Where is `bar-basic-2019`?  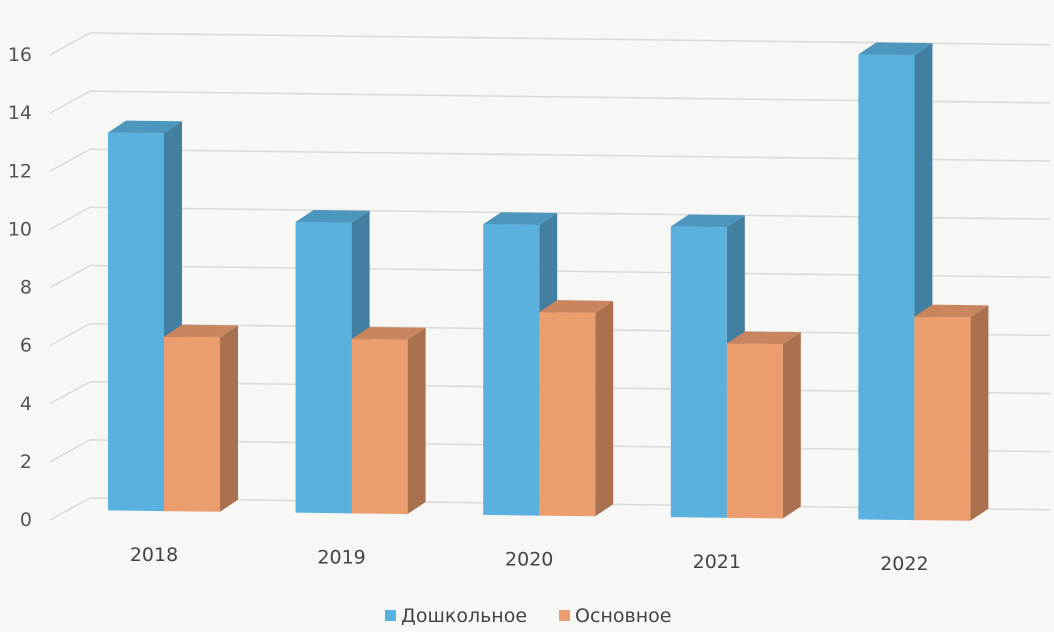 bar-basic-2019 is located at coordinates (388, 420).